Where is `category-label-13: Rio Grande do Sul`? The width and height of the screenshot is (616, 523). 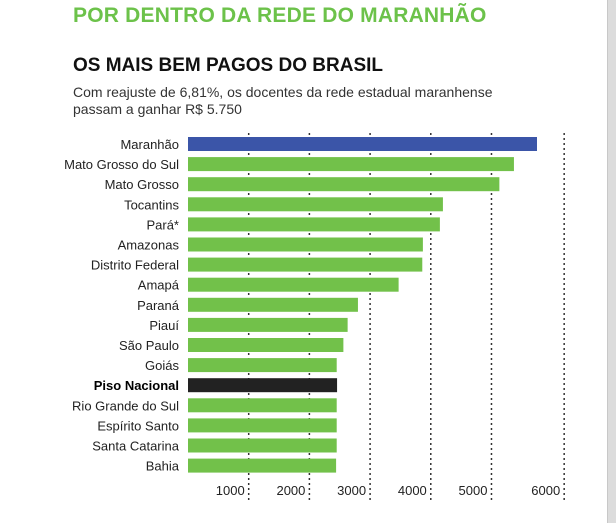
category-label-13: Rio Grande do Sul is located at coordinates (125, 405).